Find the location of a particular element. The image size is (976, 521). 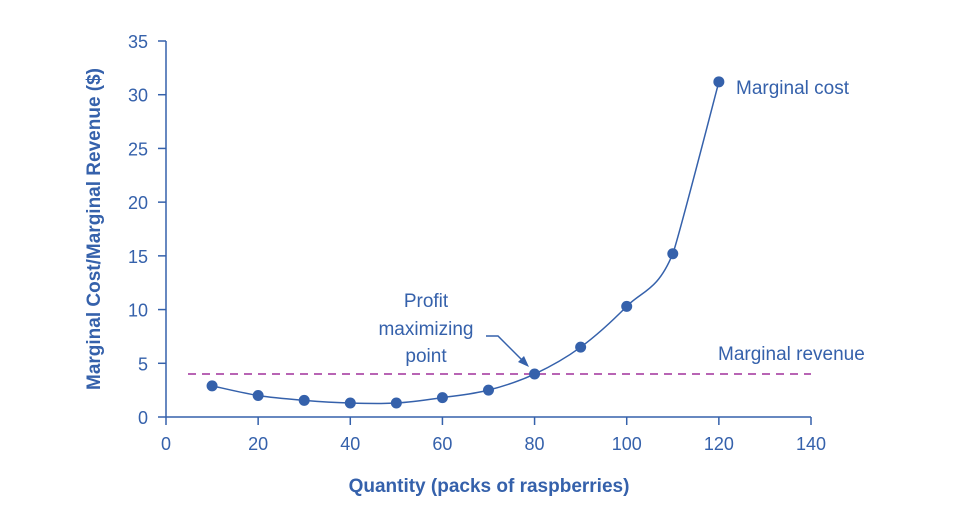

y-tick-label: 25 is located at coordinates (138, 149).